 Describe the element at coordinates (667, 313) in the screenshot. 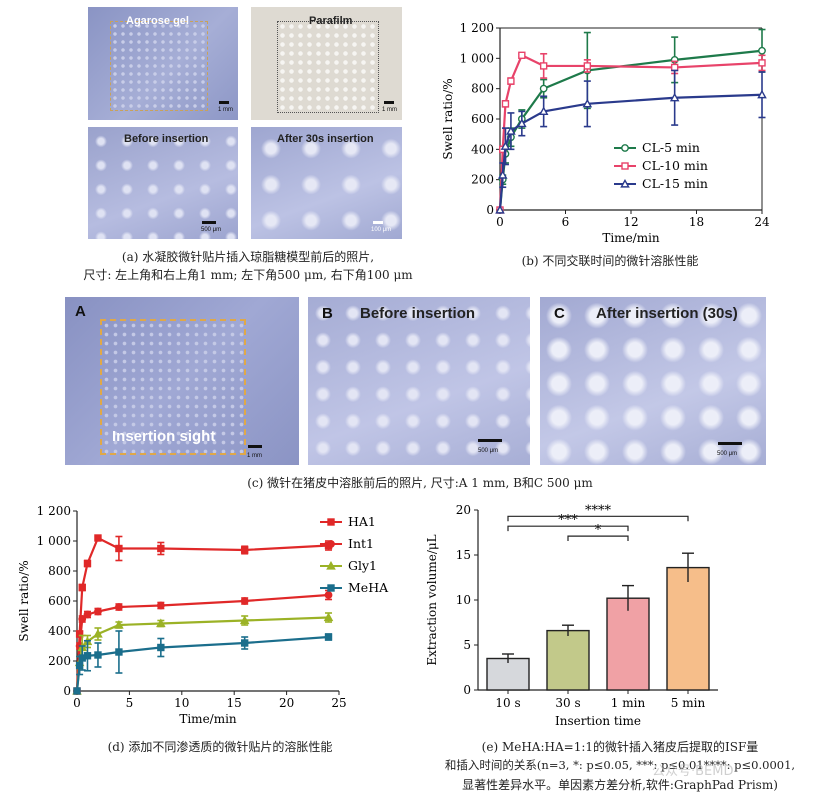

I see `photo-label: After insertion (30s)` at that location.